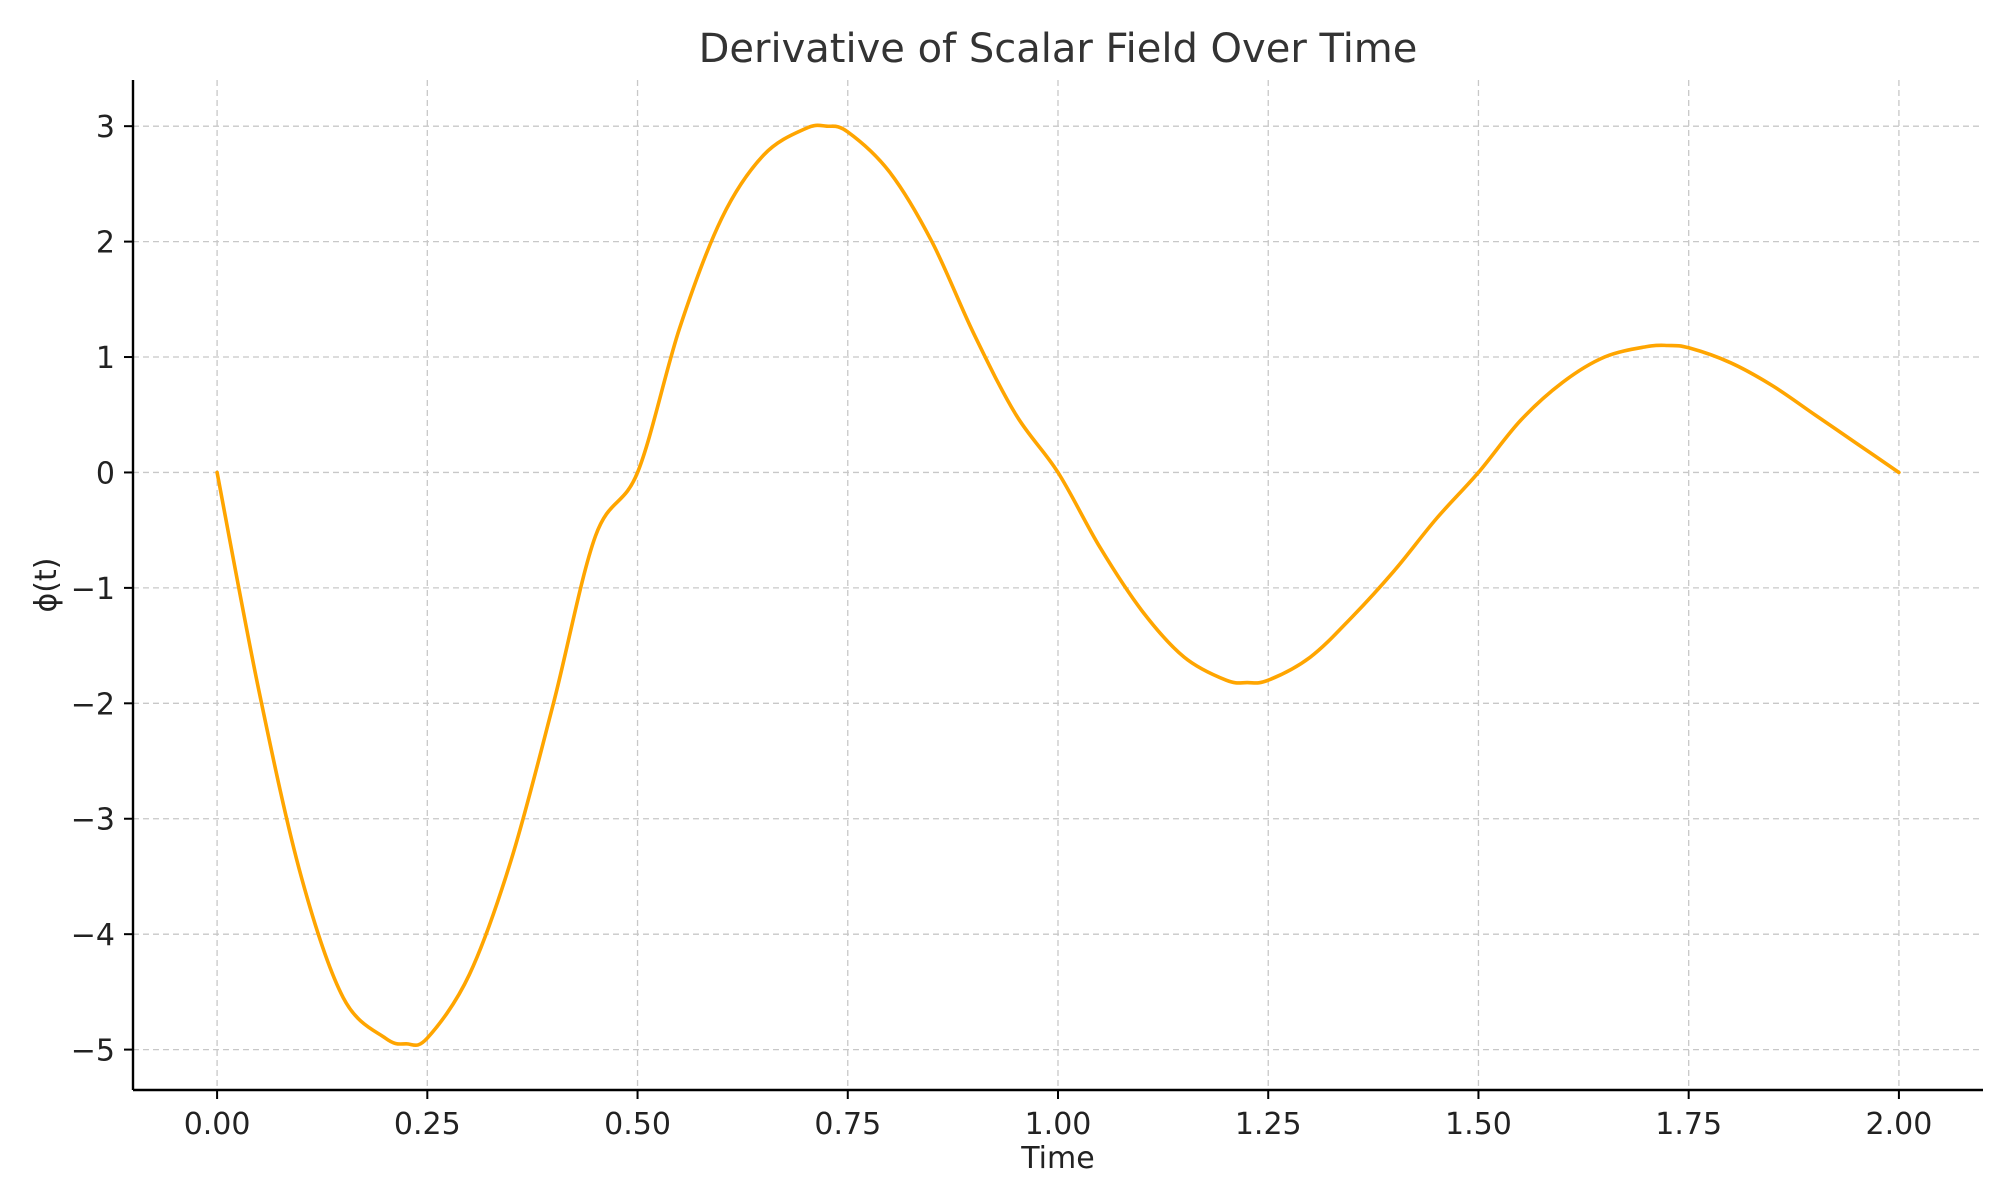 The height and width of the screenshot is (1200, 2000). Describe the element at coordinates (105, 473) in the screenshot. I see `y-tick-label: 0` at that location.